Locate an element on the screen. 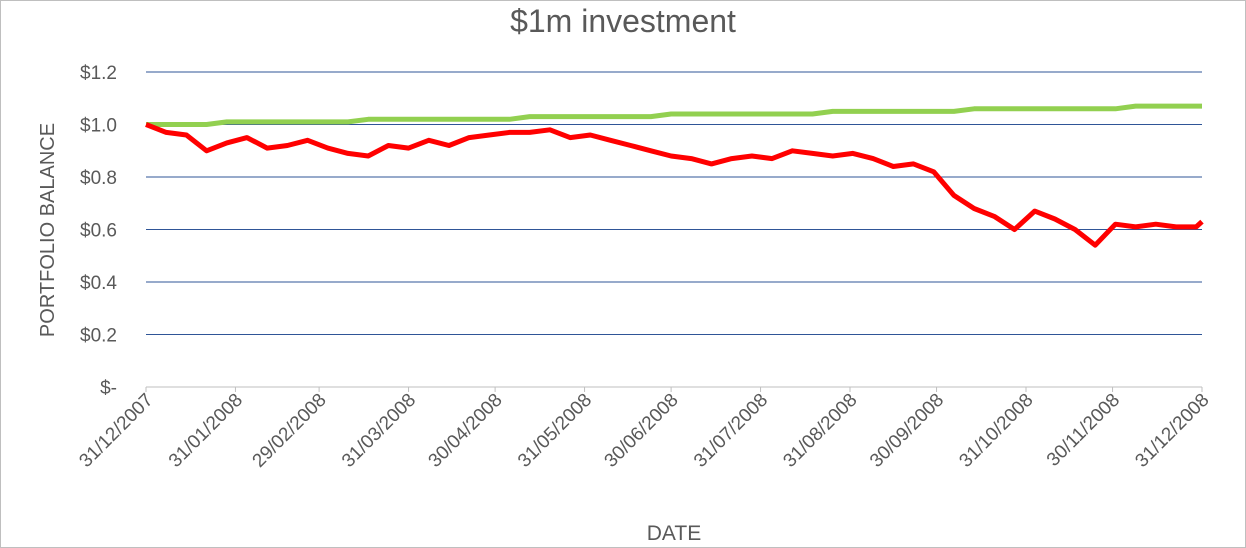 The width and height of the screenshot is (1246, 548). y-tick-label: $0.2 is located at coordinates (98, 336).